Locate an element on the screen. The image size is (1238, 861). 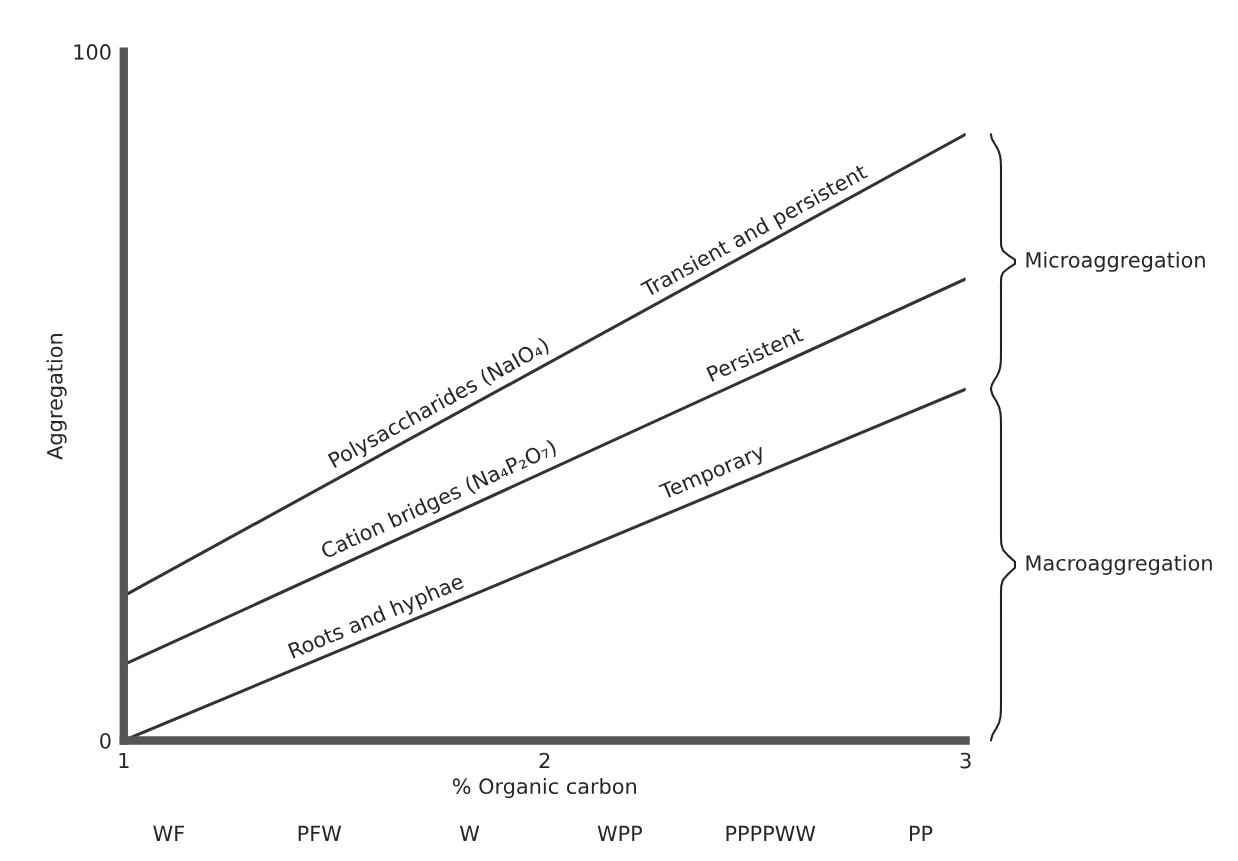
text: Microaggregation is located at coordinates (1115, 261).